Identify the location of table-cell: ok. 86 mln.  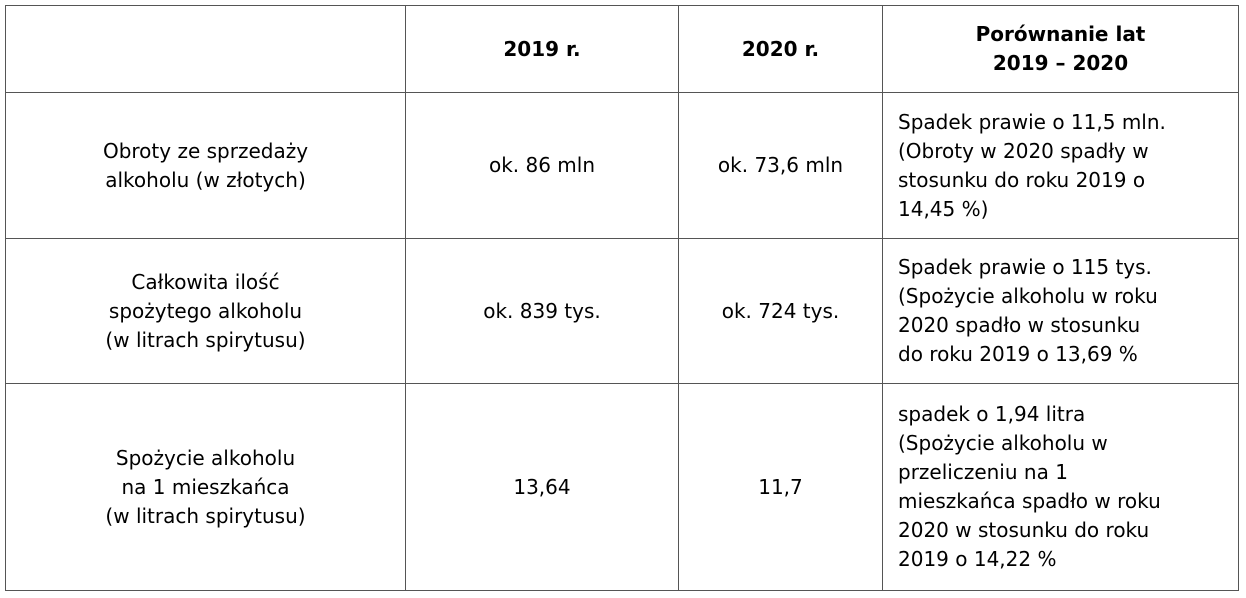
(542, 165).